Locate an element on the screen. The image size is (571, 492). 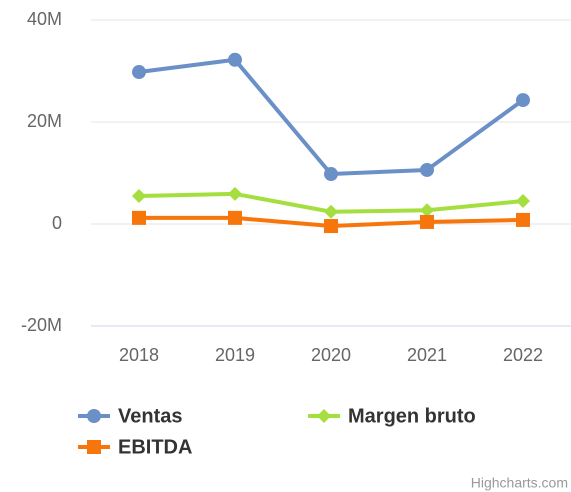
legend-label: Ventas is located at coordinates (150, 416).